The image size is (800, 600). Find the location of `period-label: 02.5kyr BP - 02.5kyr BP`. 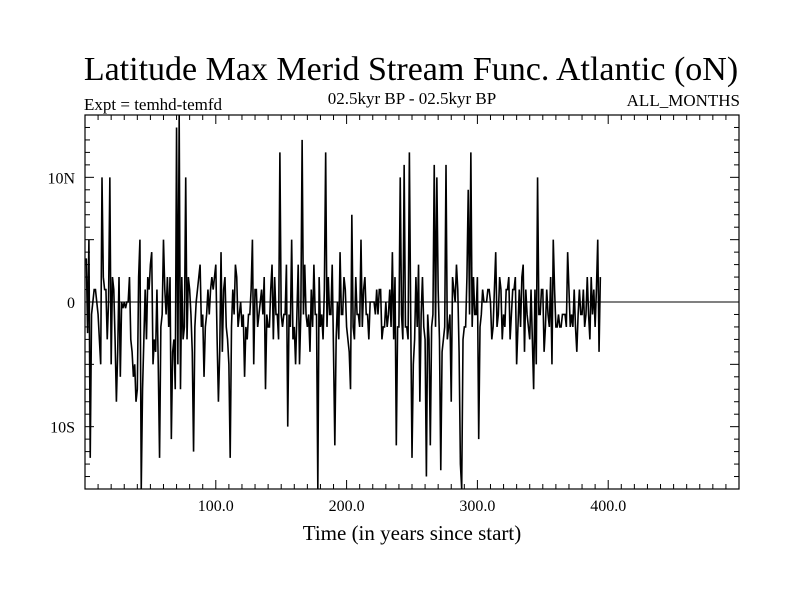

period-label: 02.5kyr BP - 02.5kyr BP is located at coordinates (412, 98).